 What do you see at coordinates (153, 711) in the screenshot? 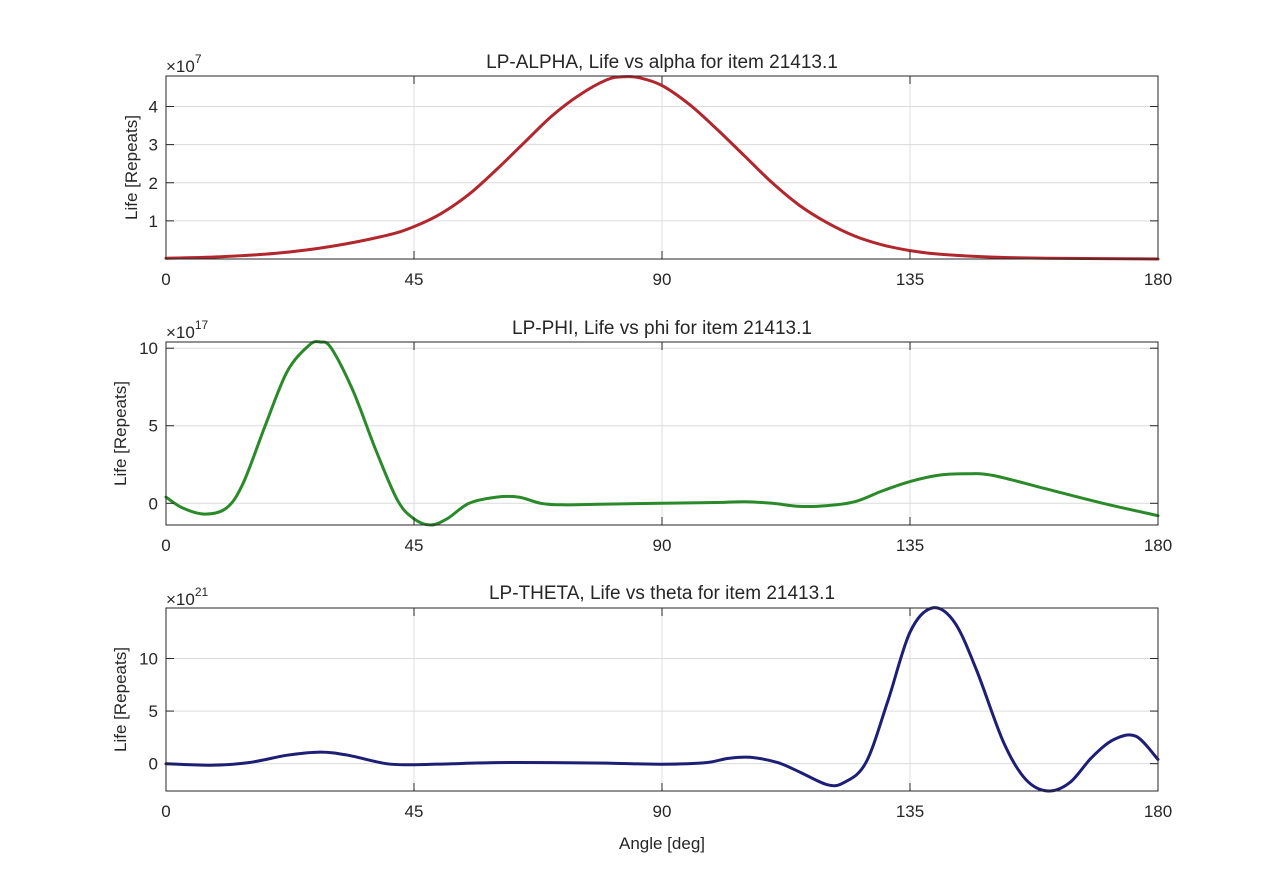
I see `y-tick-label-theta: 5` at bounding box center [153, 711].